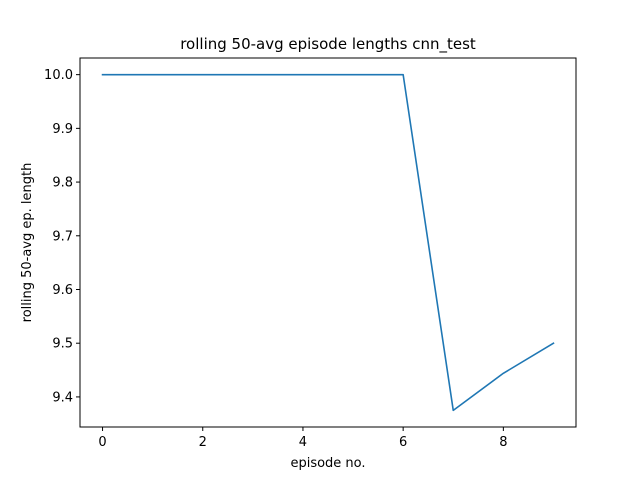 The width and height of the screenshot is (640, 484). I want to click on x-tick-label: 6, so click(403, 442).